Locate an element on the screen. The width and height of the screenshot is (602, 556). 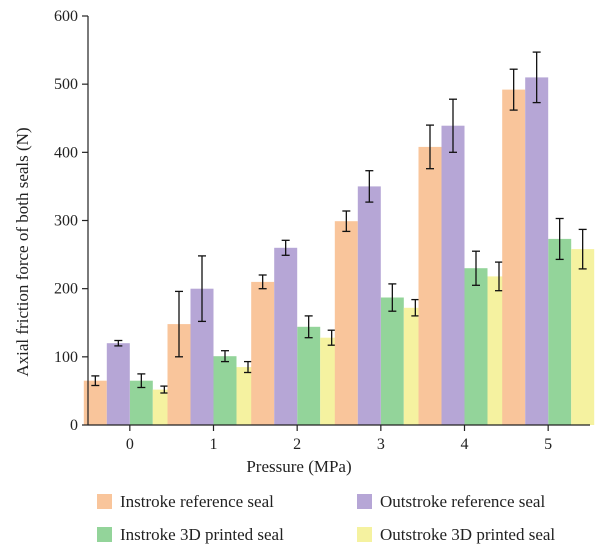
legend-swatch-instroke-3d-printed-seal is located at coordinates (104, 534).